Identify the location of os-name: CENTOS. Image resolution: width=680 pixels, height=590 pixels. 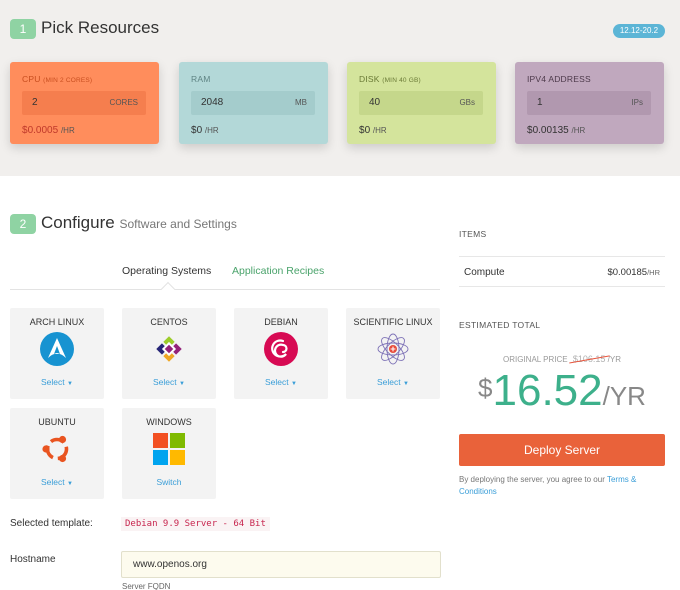
(169, 322).